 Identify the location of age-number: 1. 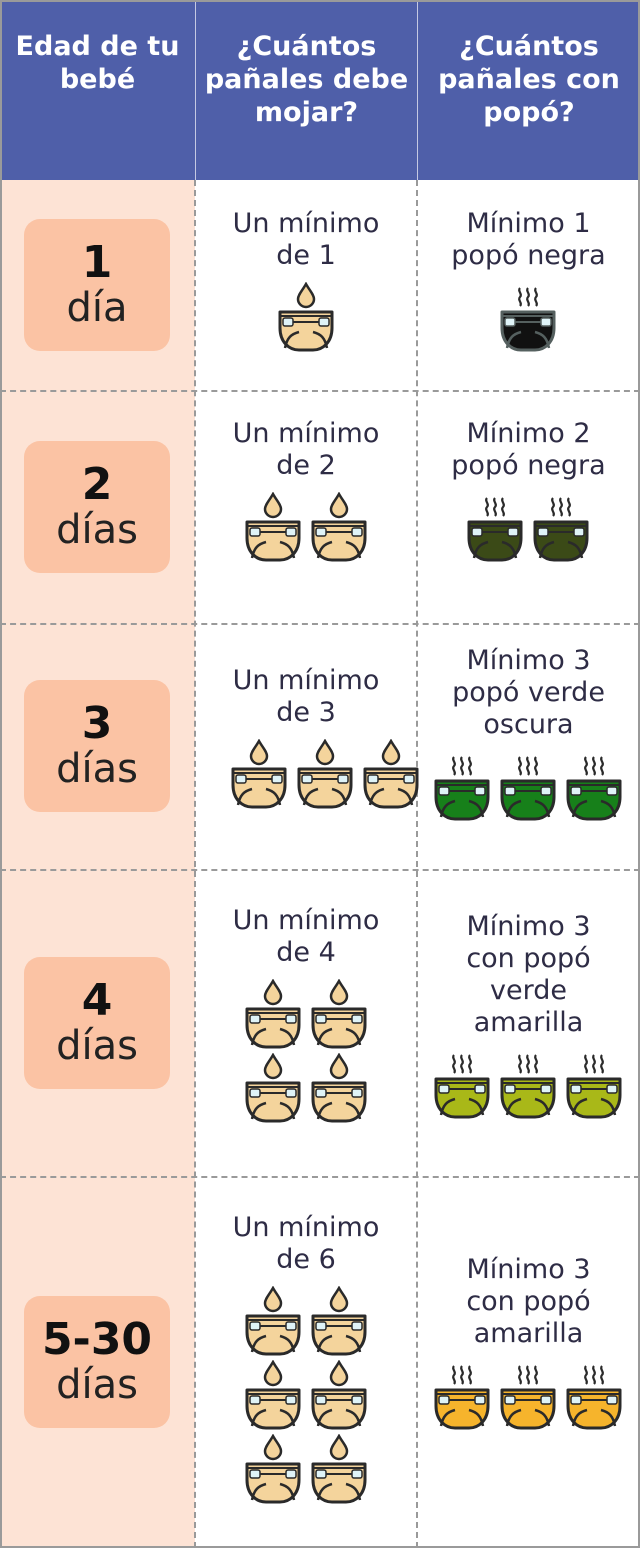
(97, 262).